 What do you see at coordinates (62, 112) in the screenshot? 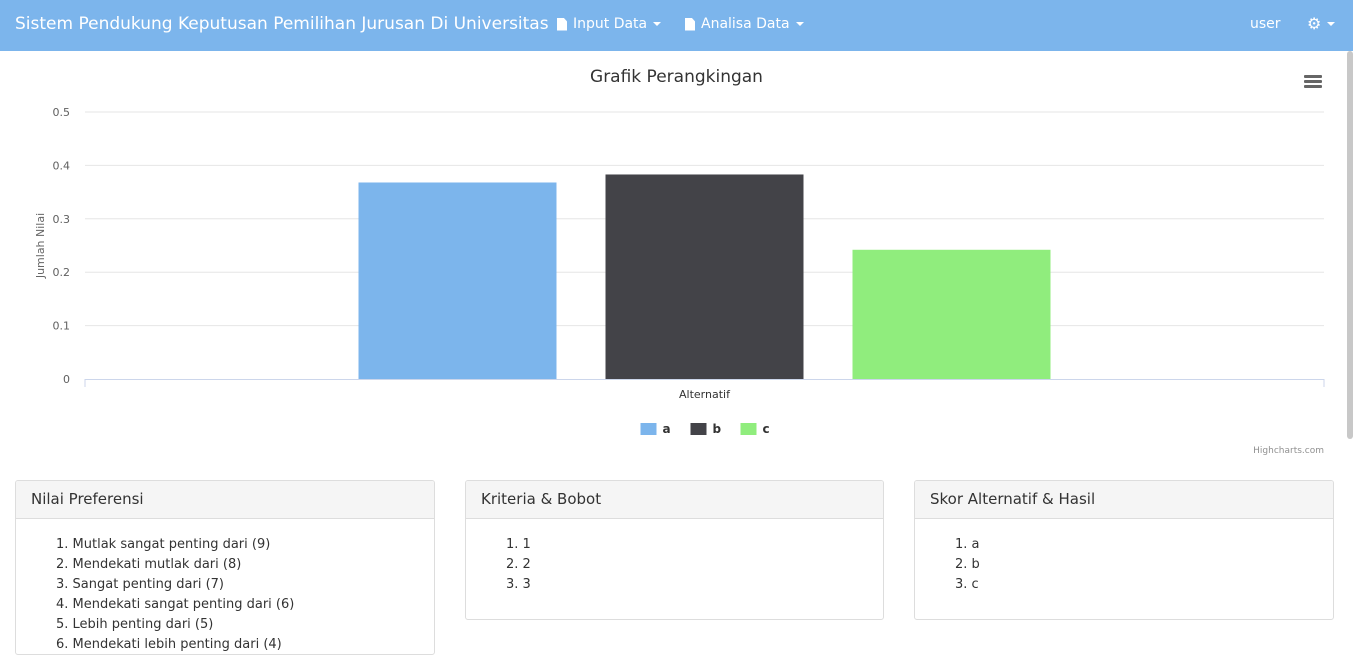
I see `y-tick-label: 0.5` at bounding box center [62, 112].